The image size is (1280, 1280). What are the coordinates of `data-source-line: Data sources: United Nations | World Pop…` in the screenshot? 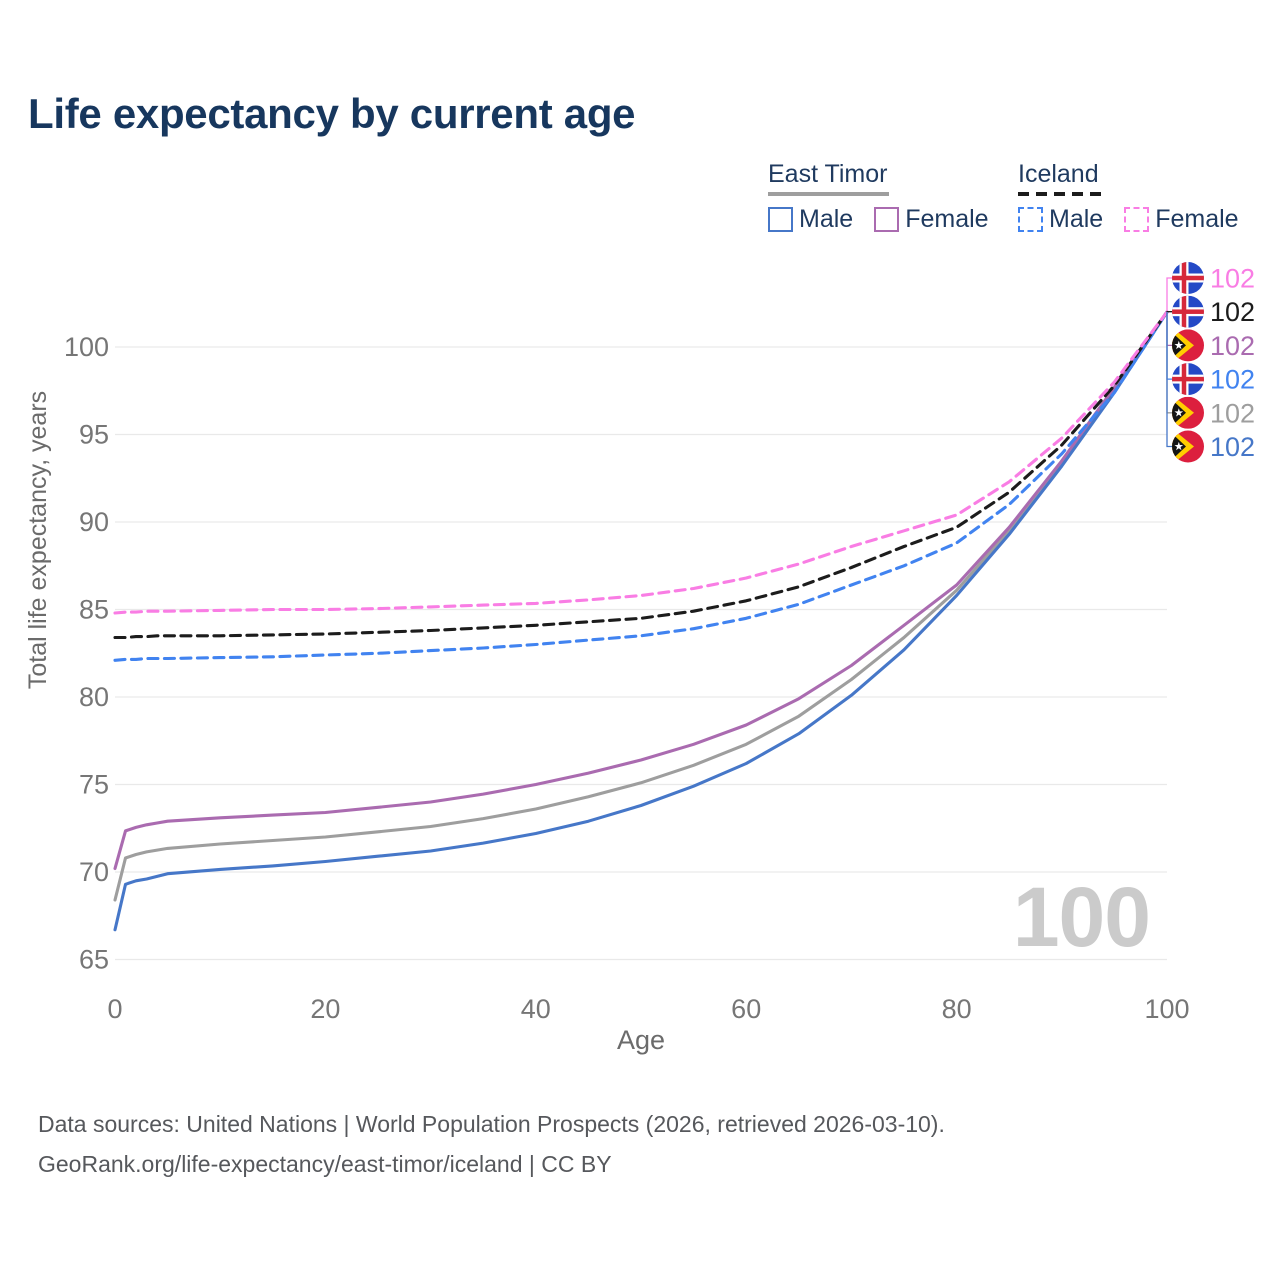 It's located at (491, 1124).